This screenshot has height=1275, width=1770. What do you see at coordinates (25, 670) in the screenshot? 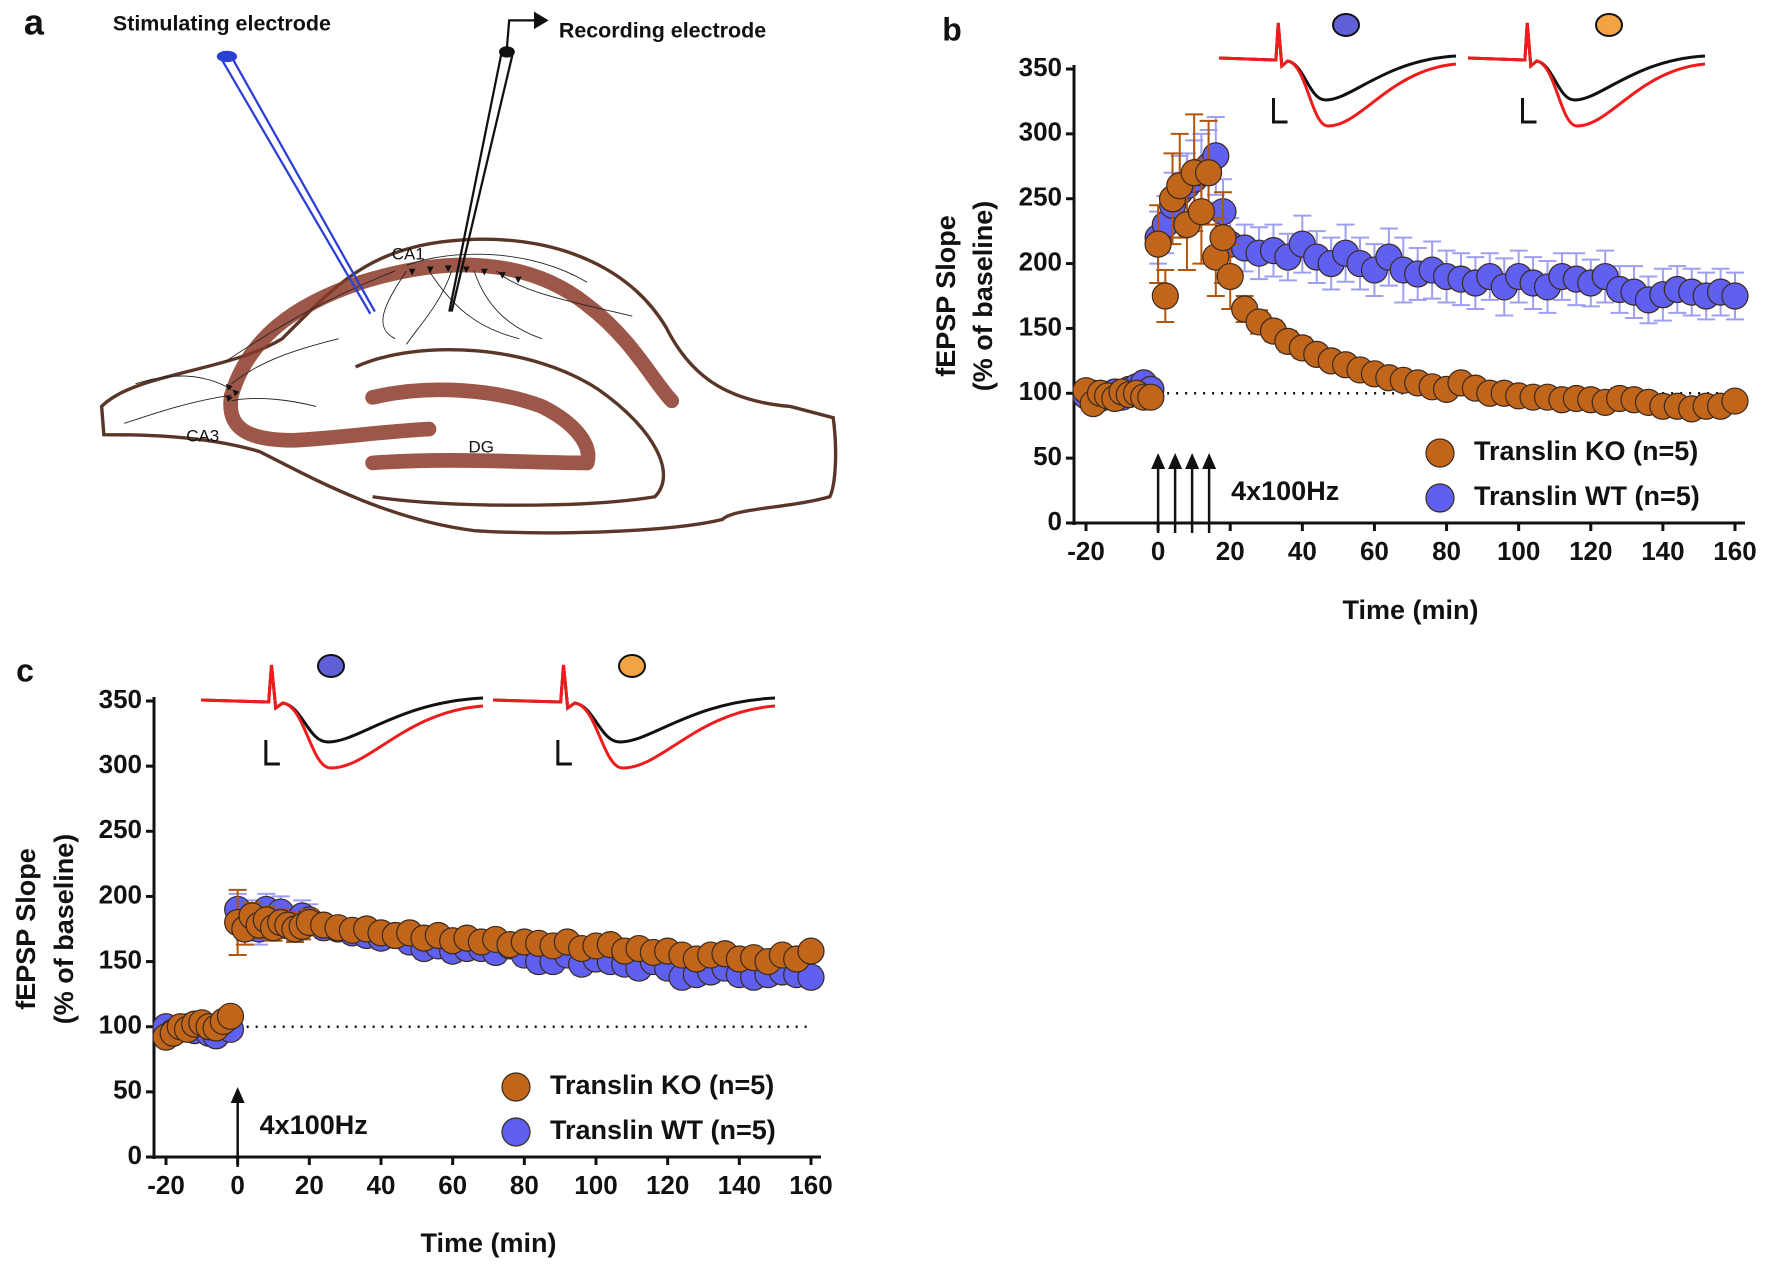
I see `panel-letter: c` at bounding box center [25, 670].